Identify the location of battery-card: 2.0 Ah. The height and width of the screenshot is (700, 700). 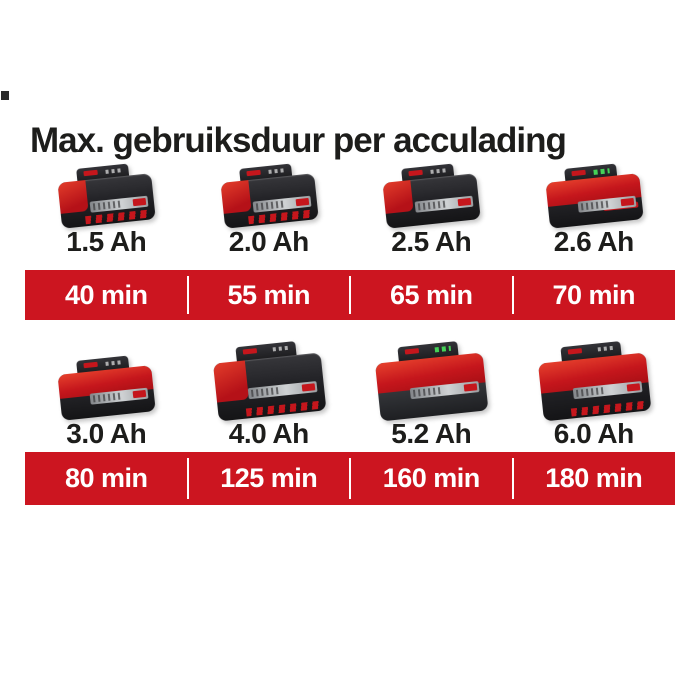
(269, 210).